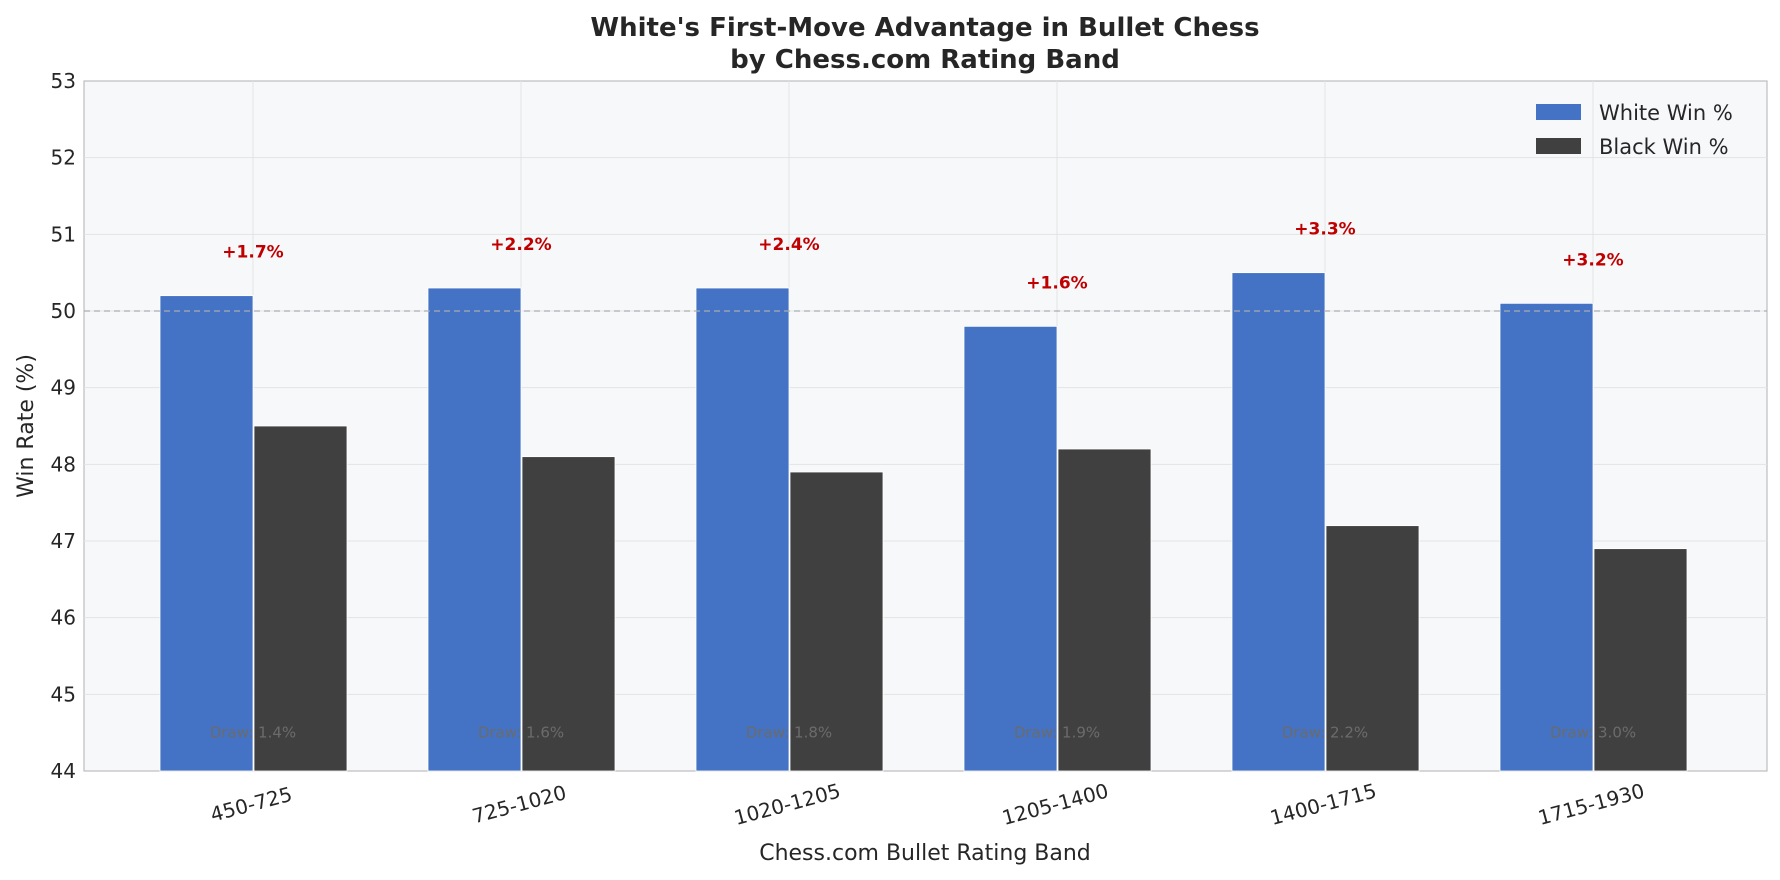 This screenshot has height=880, width=1780. I want to click on draw-rate-label: Draw: 3.0%, so click(1593, 733).